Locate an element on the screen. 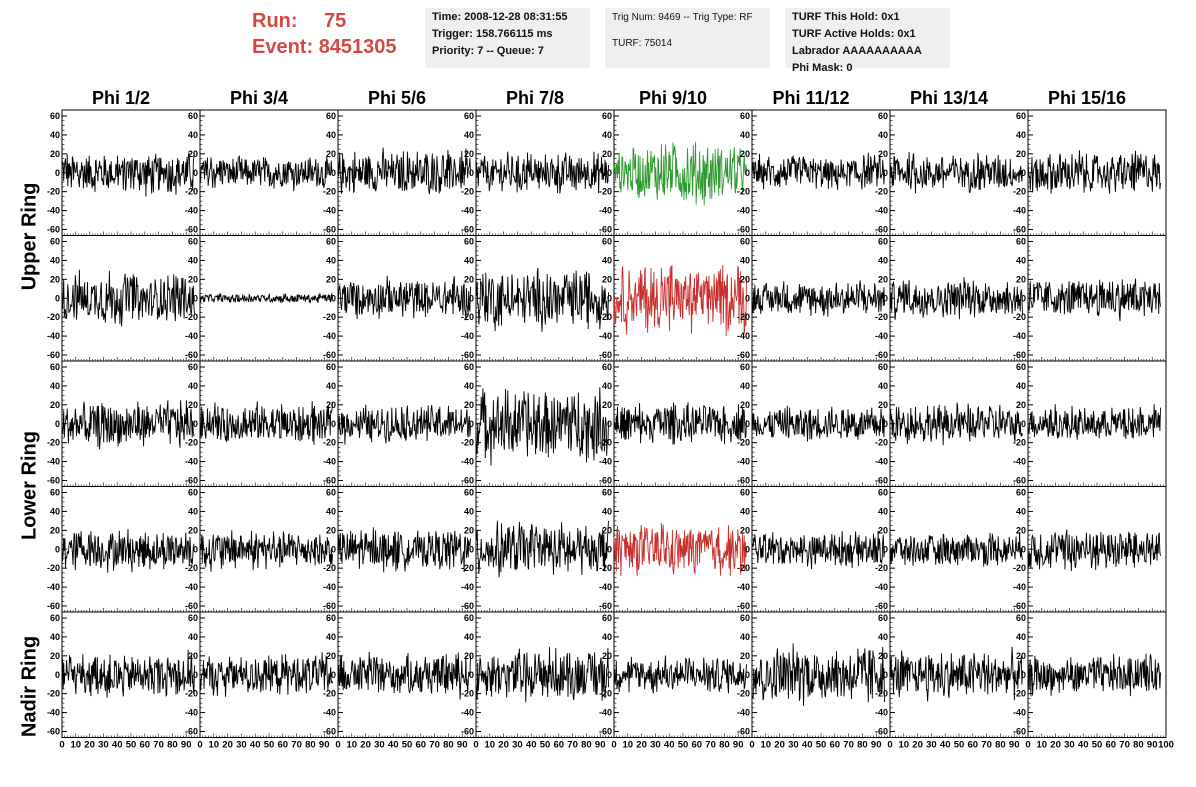 This screenshot has width=1196, height=787. turf-hold-text: TURF This Hold: 0x1 is located at coordinates (846, 17).